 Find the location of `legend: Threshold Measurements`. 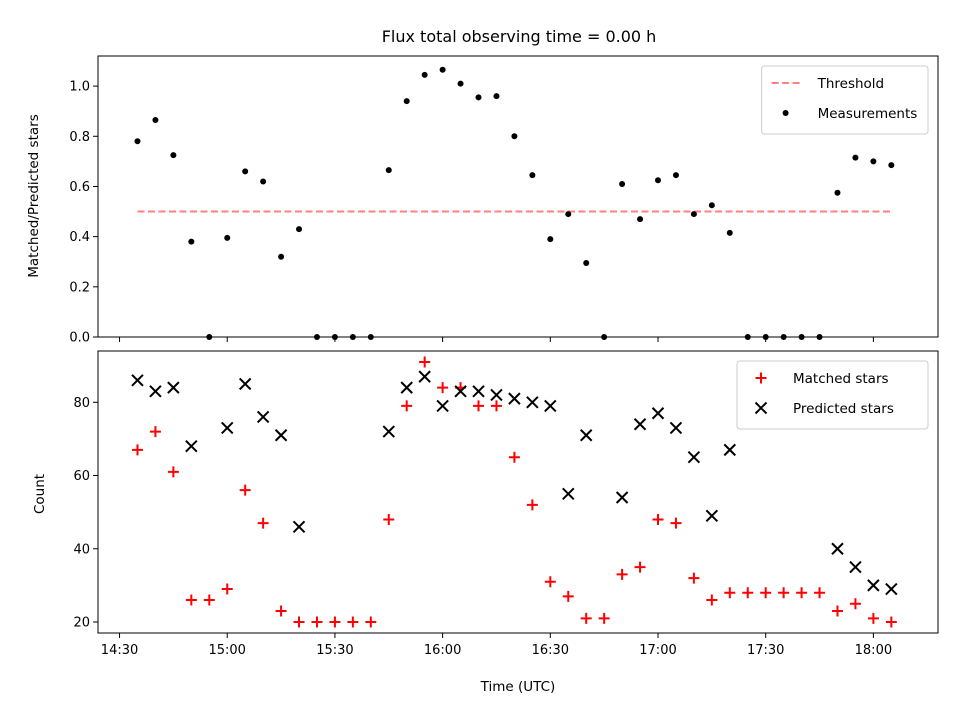

legend: Threshold Measurements is located at coordinates (845, 100).